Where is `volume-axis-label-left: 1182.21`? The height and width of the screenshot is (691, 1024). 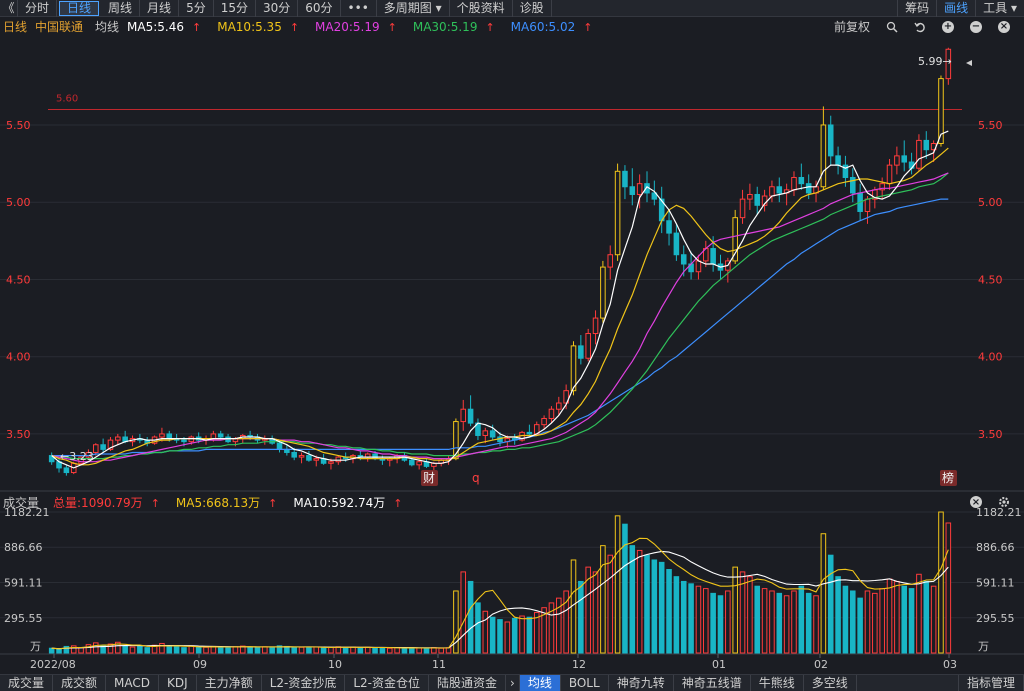 volume-axis-label-left: 1182.21 is located at coordinates (27, 512).